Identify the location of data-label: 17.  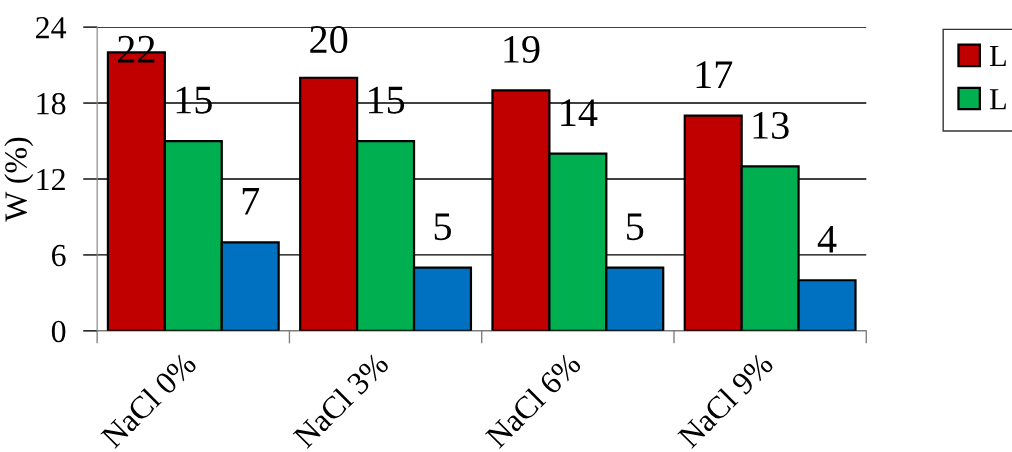
(714, 74).